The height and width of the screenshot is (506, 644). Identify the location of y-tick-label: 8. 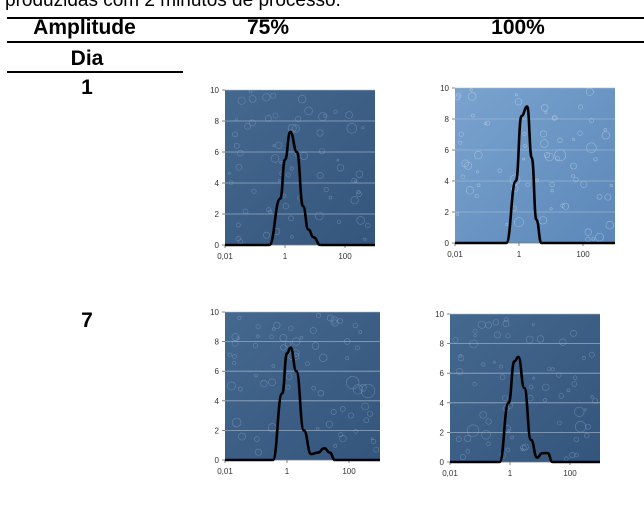
(442, 344).